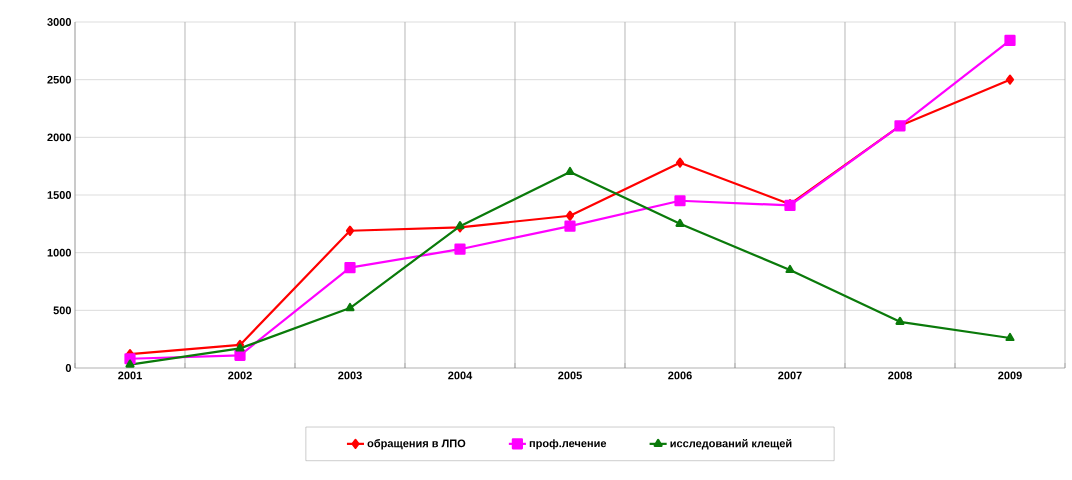  What do you see at coordinates (790, 375) in the screenshot?
I see `x-tick-label: 2007` at bounding box center [790, 375].